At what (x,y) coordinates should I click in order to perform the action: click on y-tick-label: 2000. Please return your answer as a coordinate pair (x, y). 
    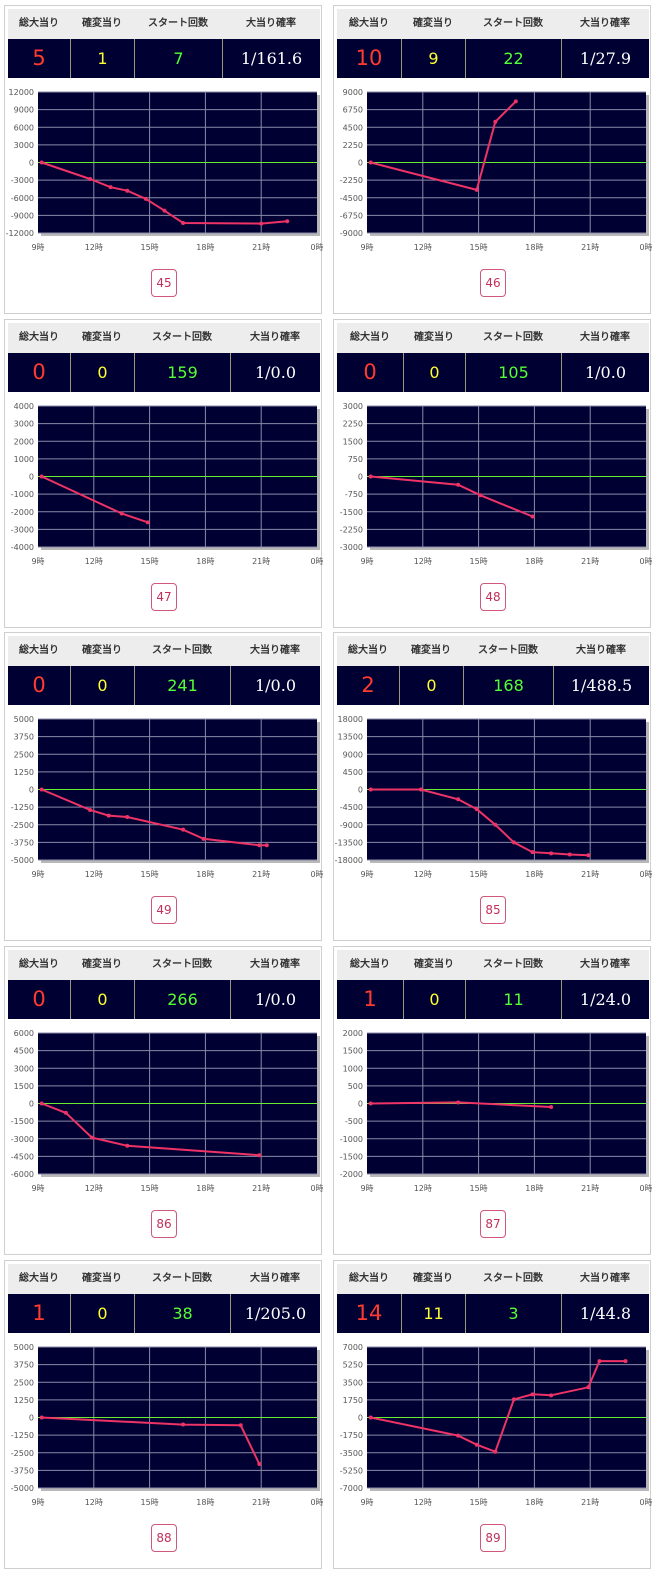
    Looking at the image, I should click on (24, 441).